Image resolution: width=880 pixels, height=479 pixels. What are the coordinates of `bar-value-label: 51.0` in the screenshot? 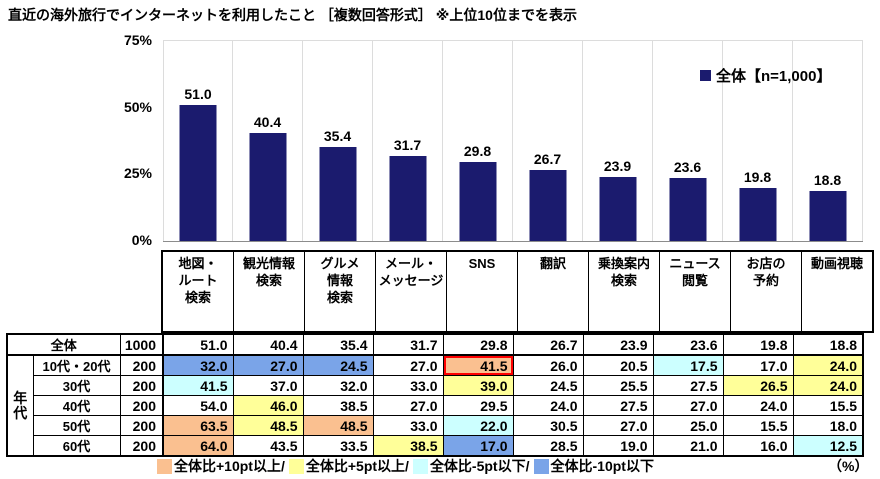 It's located at (198, 94).